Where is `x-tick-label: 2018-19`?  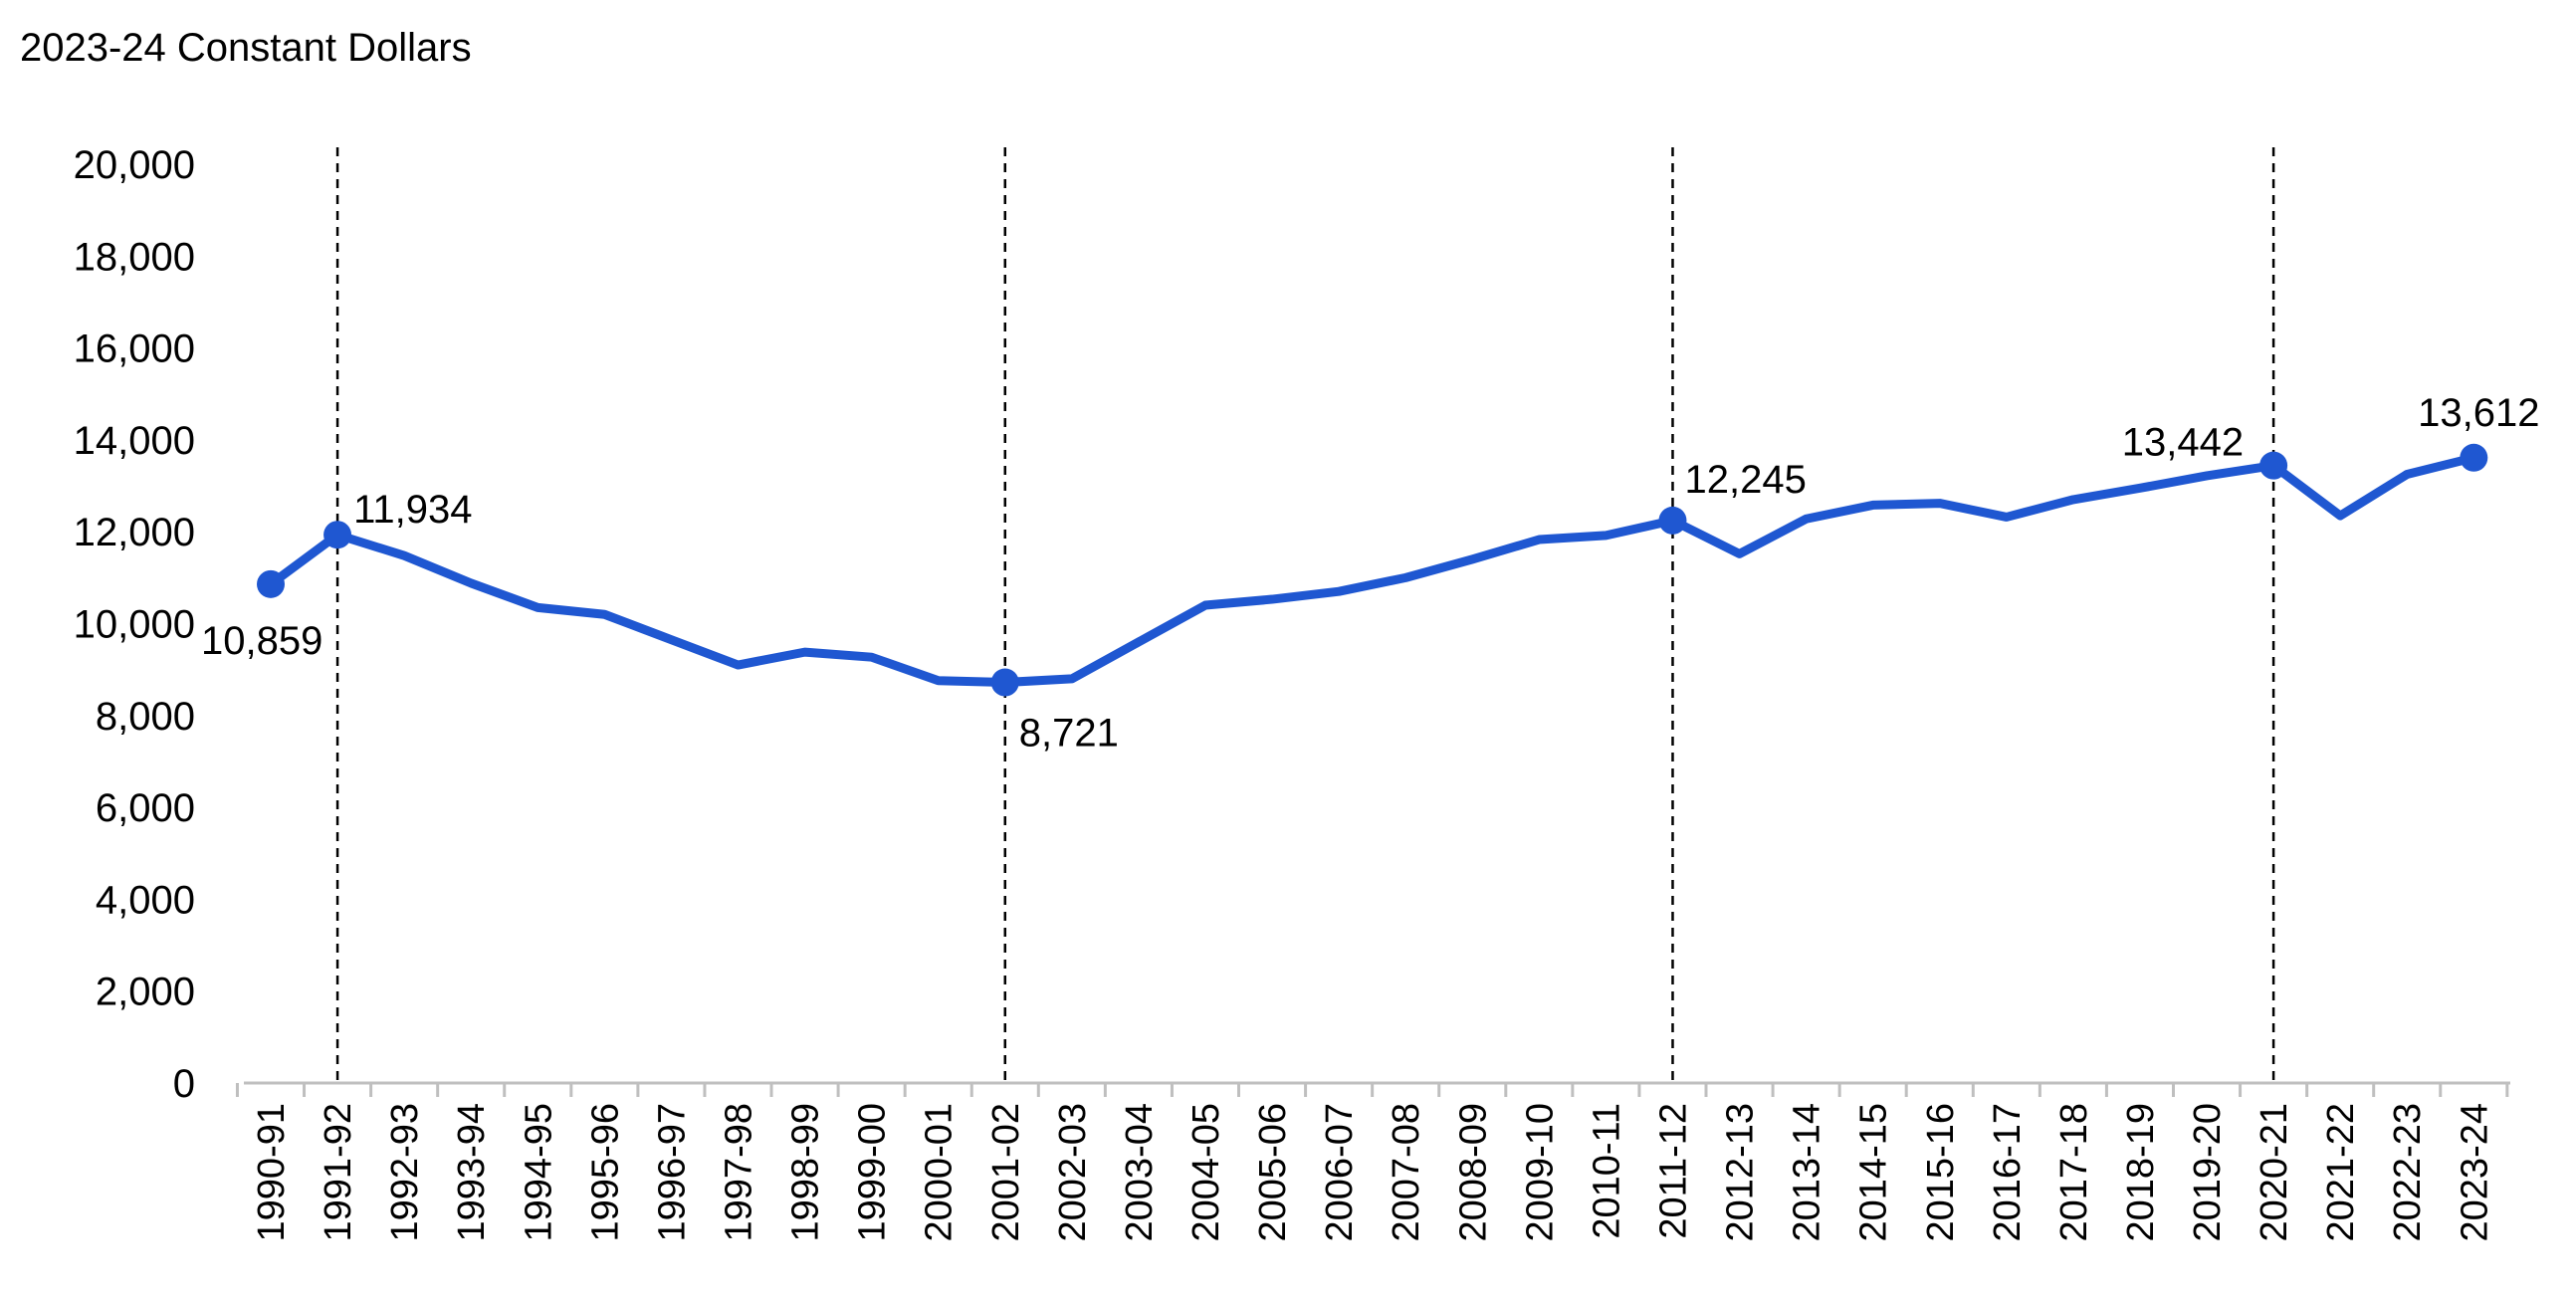 x-tick-label: 2018-19 is located at coordinates (2141, 1172).